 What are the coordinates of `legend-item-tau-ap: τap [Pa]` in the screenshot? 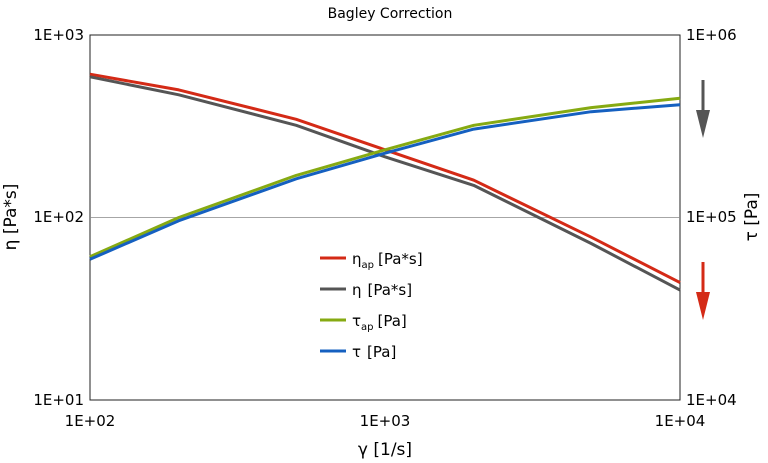 It's located at (363, 322).